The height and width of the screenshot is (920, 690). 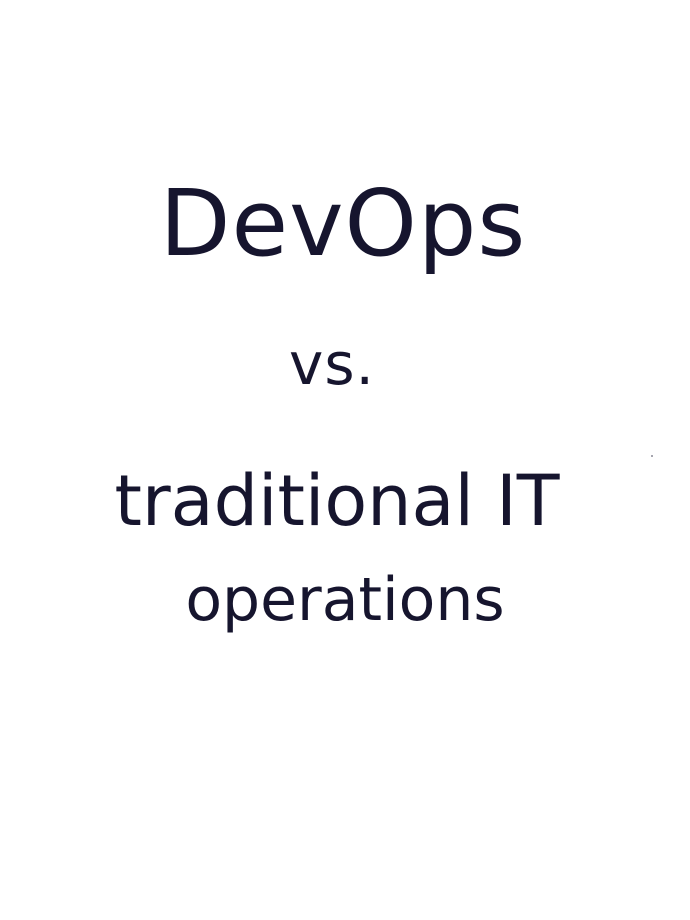 I want to click on handwritten-title-devops: DevOps, so click(x=343, y=223).